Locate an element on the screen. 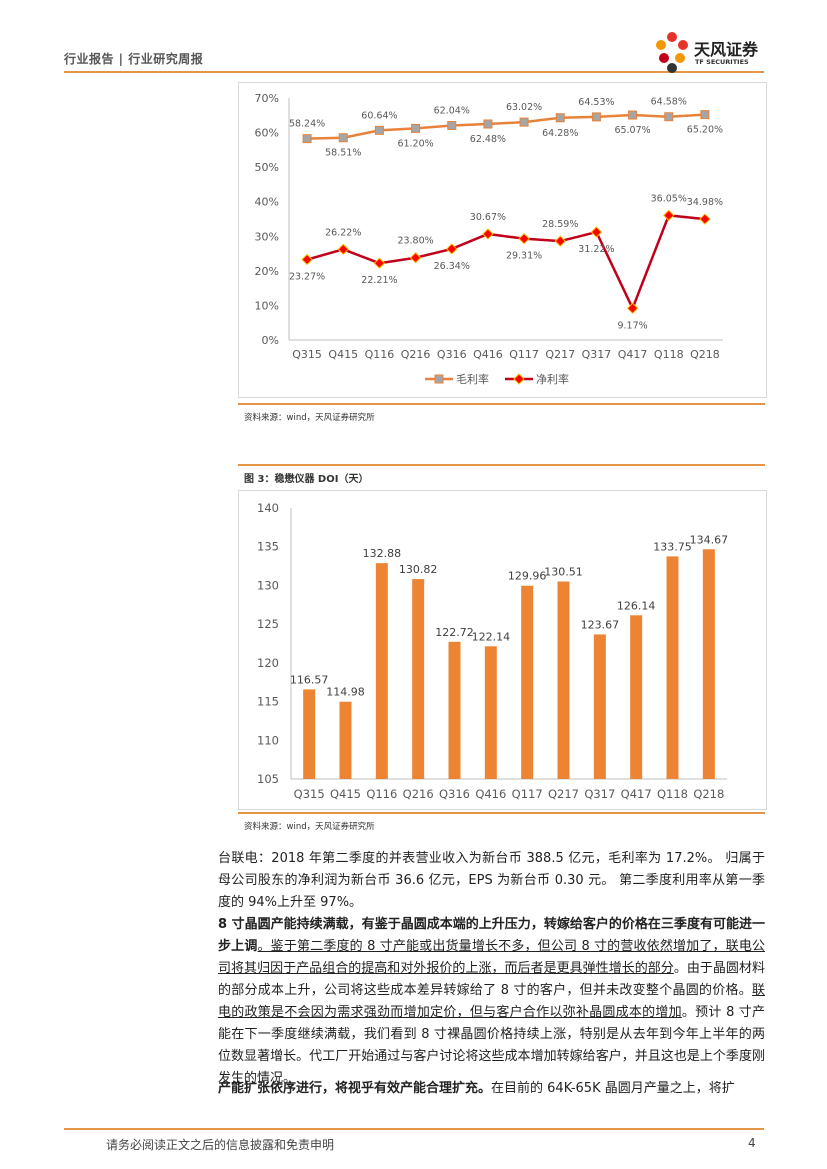  y-tick-label: 130 is located at coordinates (268, 585).